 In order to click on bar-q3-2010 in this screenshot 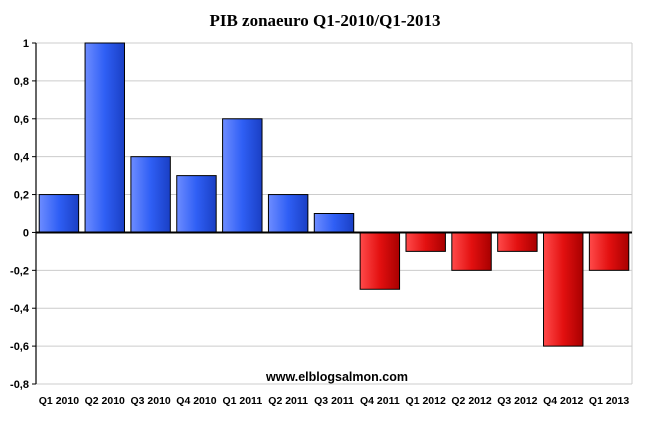, I will do `click(150, 194)`.